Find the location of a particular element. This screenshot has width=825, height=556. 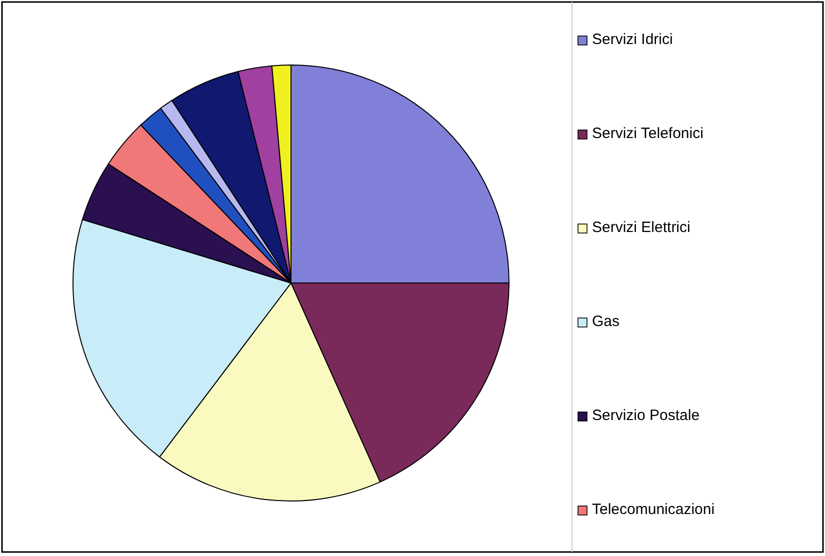

legend-label: Servizi Telefonici is located at coordinates (648, 133).